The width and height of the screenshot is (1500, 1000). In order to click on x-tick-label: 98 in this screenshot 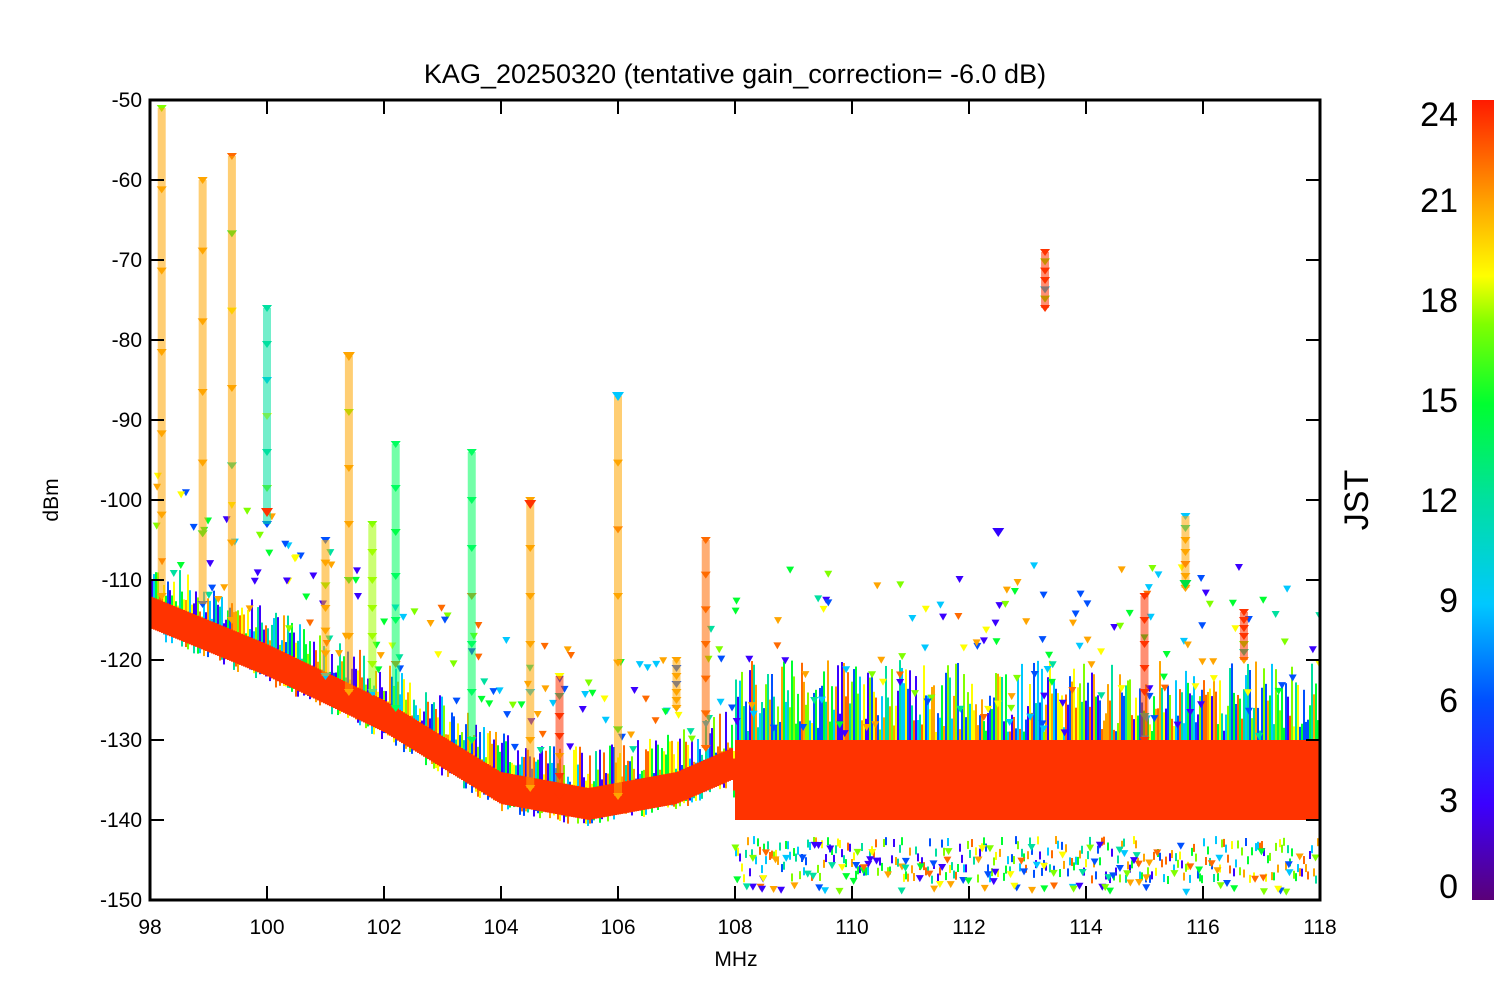, I will do `click(149, 927)`.